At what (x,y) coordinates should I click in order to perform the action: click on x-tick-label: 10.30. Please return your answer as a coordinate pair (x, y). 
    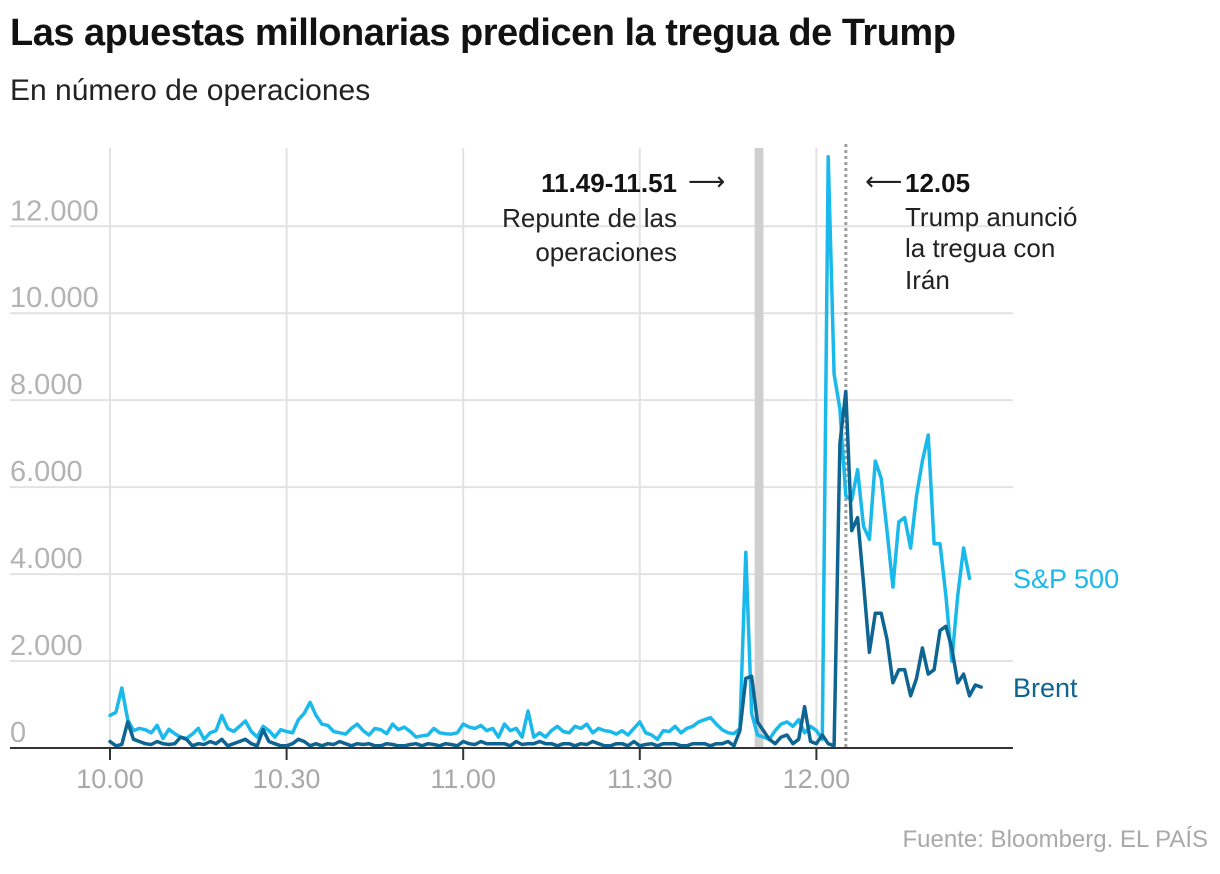
    Looking at the image, I should click on (287, 779).